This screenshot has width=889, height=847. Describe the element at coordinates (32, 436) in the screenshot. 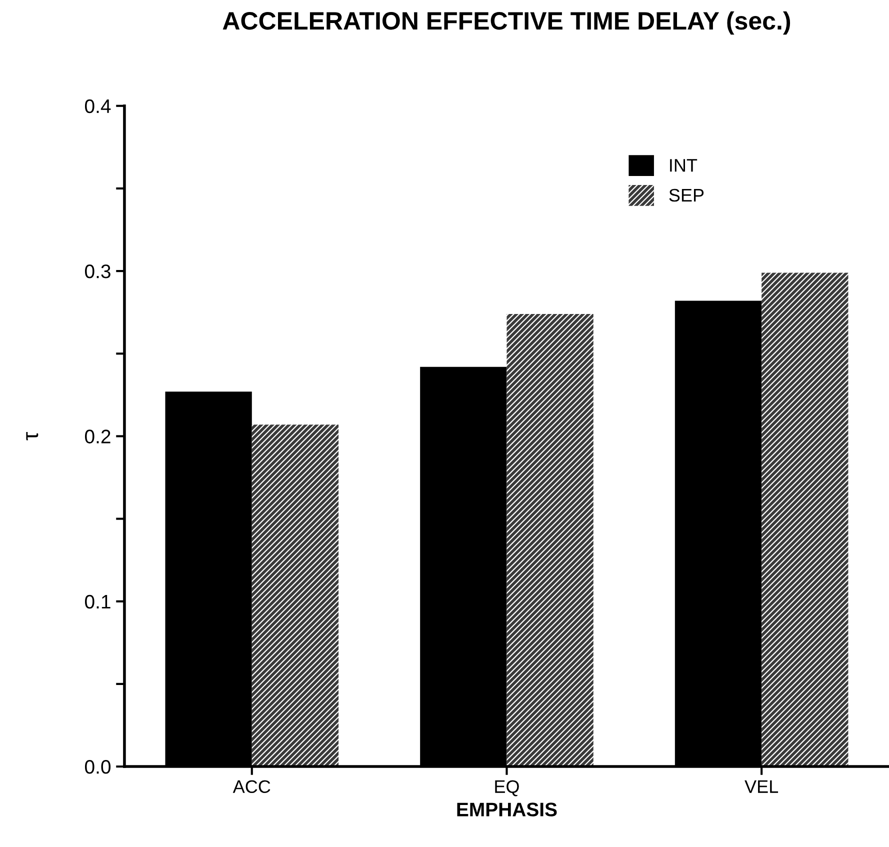

I see `y-axis-title: τ` at that location.